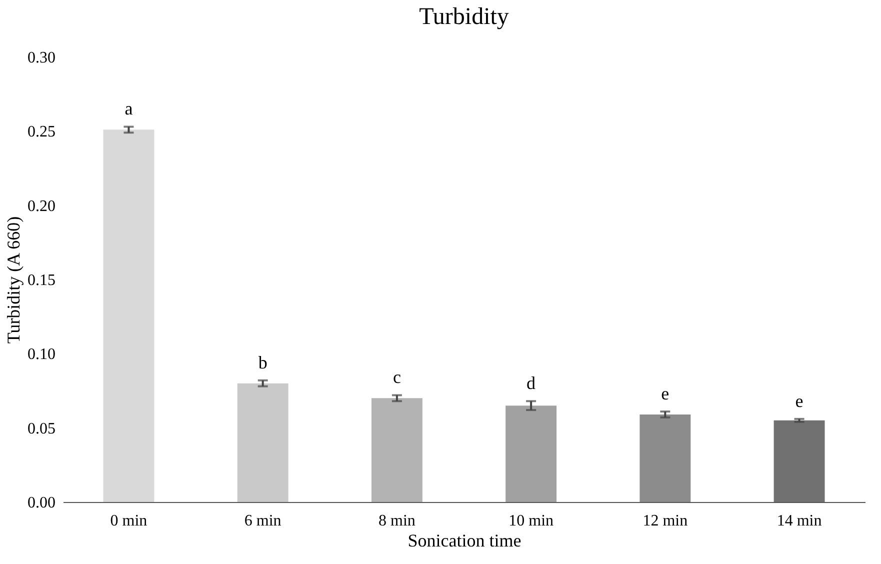 This screenshot has width=881, height=564. Describe the element at coordinates (128, 108) in the screenshot. I see `annotation: a` at that location.